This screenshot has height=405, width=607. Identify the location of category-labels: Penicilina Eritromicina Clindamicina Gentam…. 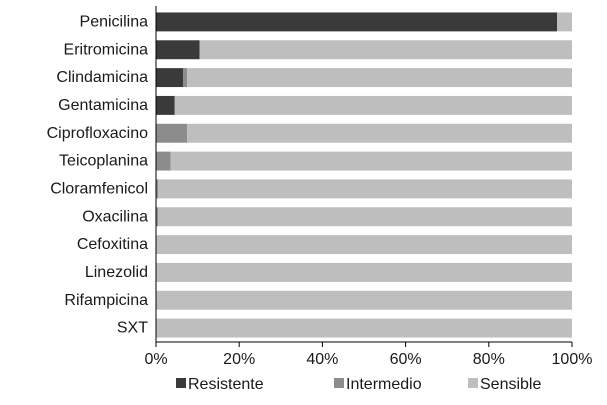
(98, 174).